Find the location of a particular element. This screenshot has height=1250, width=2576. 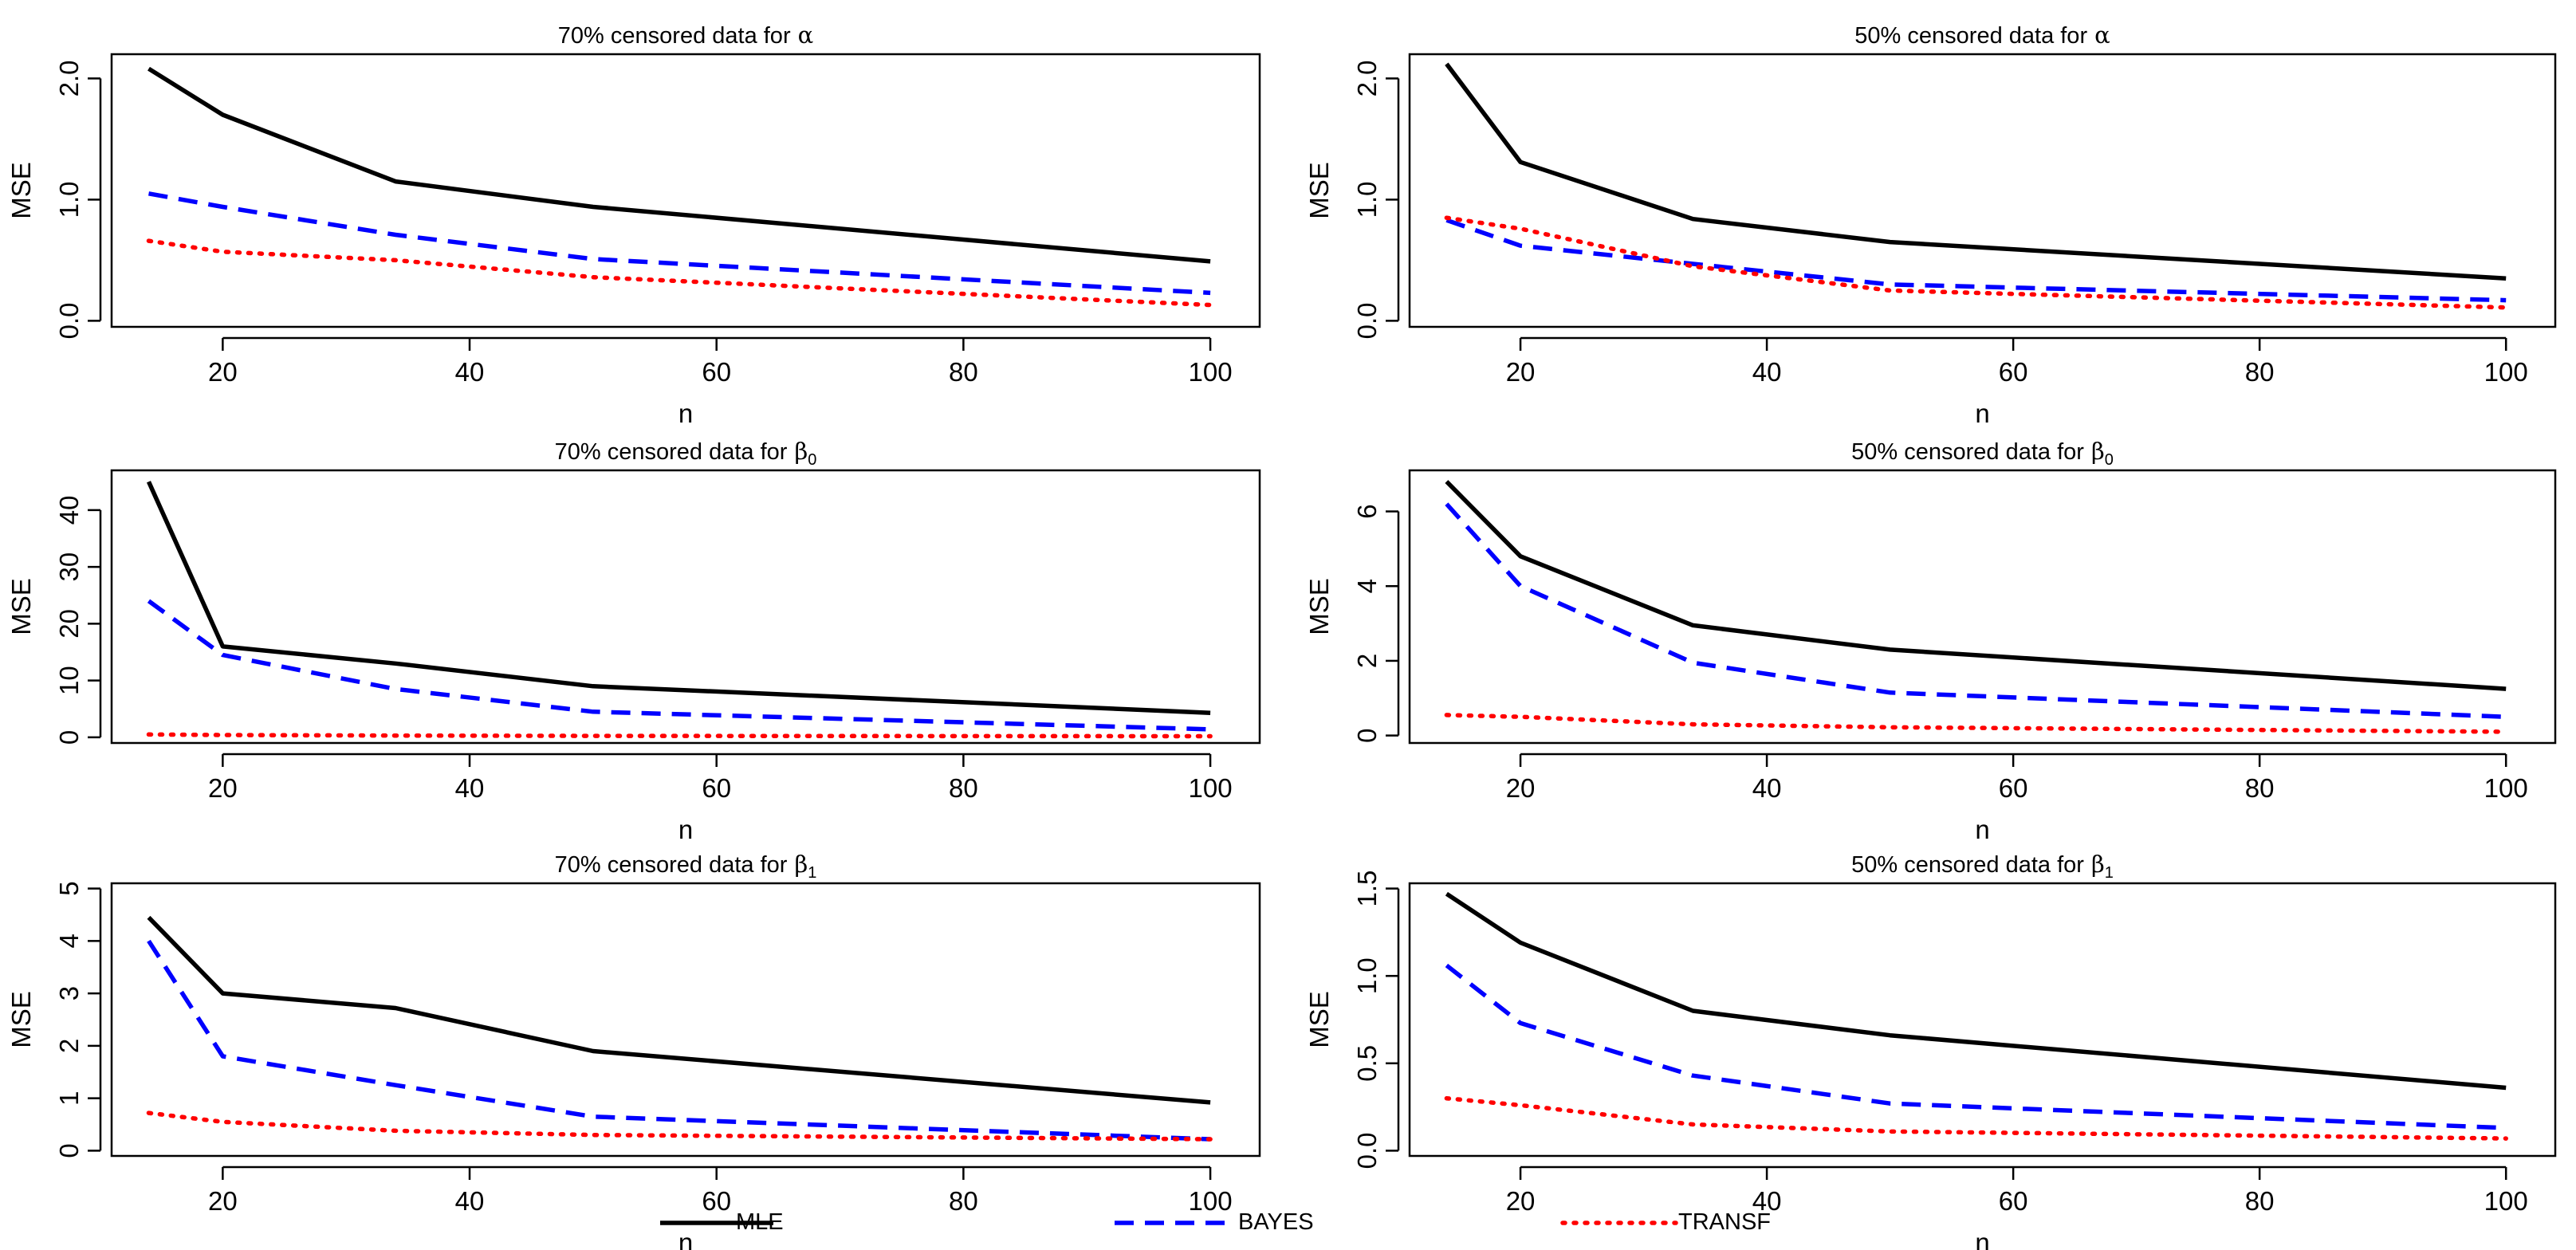

panel-title: 70% censored data for β1 is located at coordinates (686, 866).